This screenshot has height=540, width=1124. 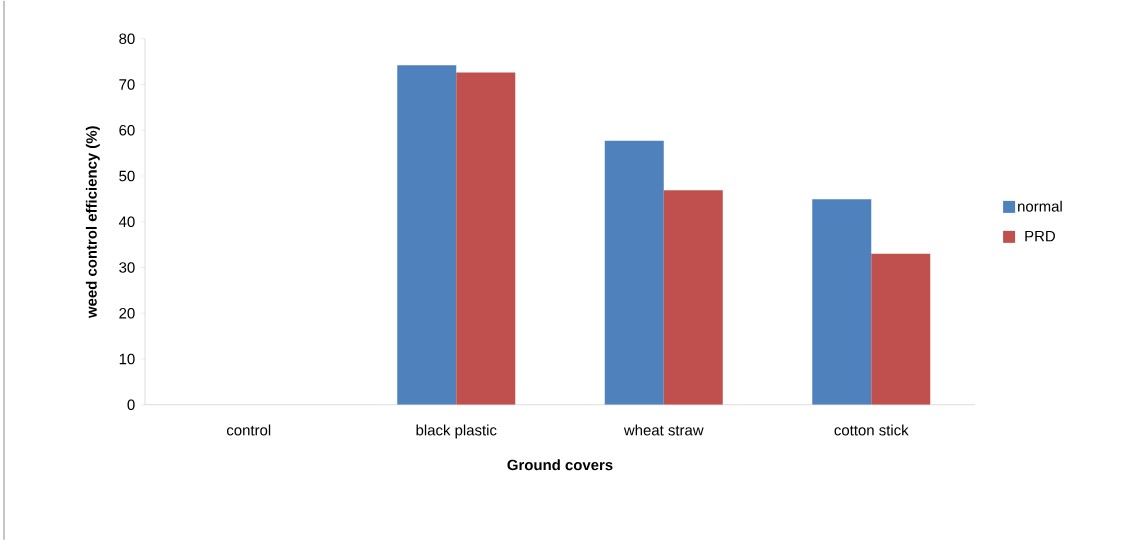 What do you see at coordinates (127, 267) in the screenshot?
I see `y-tick-label: 30` at bounding box center [127, 267].